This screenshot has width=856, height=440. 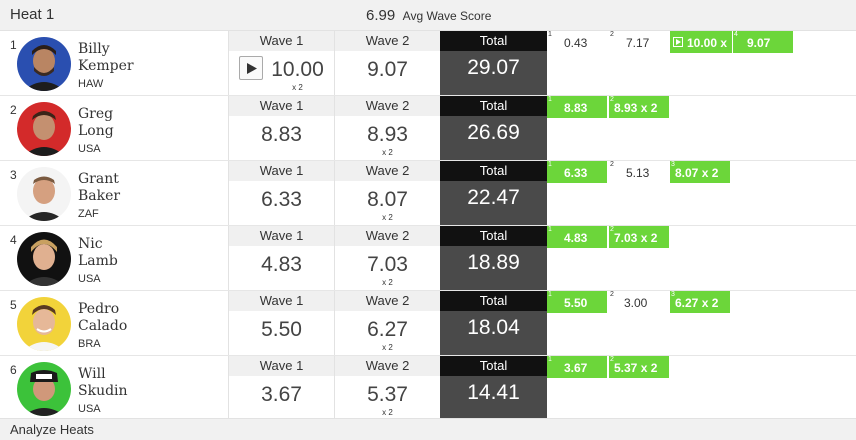 I want to click on surfer-first-name: Nic, so click(x=90, y=244).